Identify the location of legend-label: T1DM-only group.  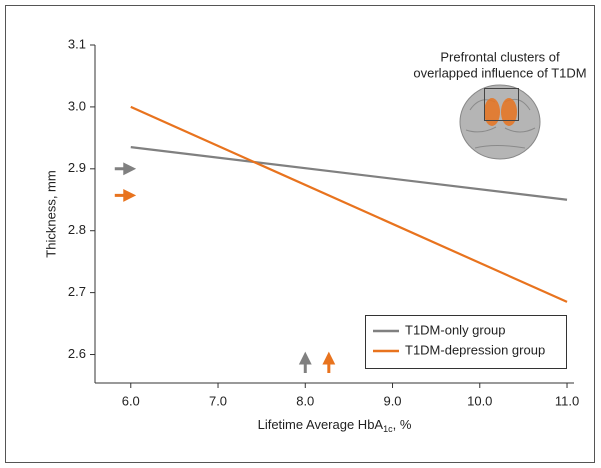
(455, 329).